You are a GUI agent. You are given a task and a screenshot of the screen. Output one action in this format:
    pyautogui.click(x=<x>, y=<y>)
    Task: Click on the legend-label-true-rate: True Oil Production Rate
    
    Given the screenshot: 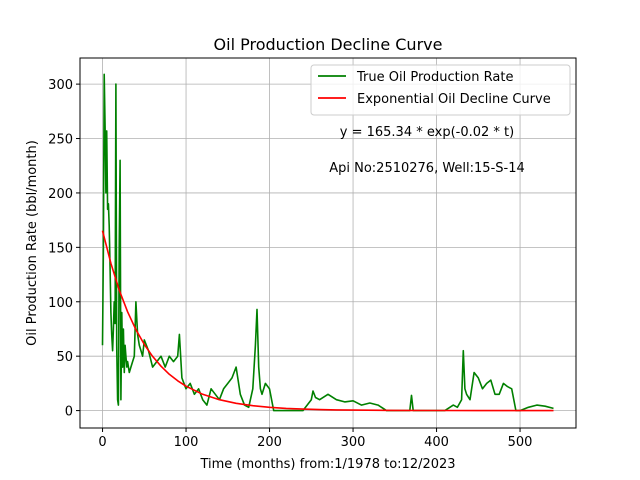 What is the action you would take?
    pyautogui.click(x=434, y=77)
    